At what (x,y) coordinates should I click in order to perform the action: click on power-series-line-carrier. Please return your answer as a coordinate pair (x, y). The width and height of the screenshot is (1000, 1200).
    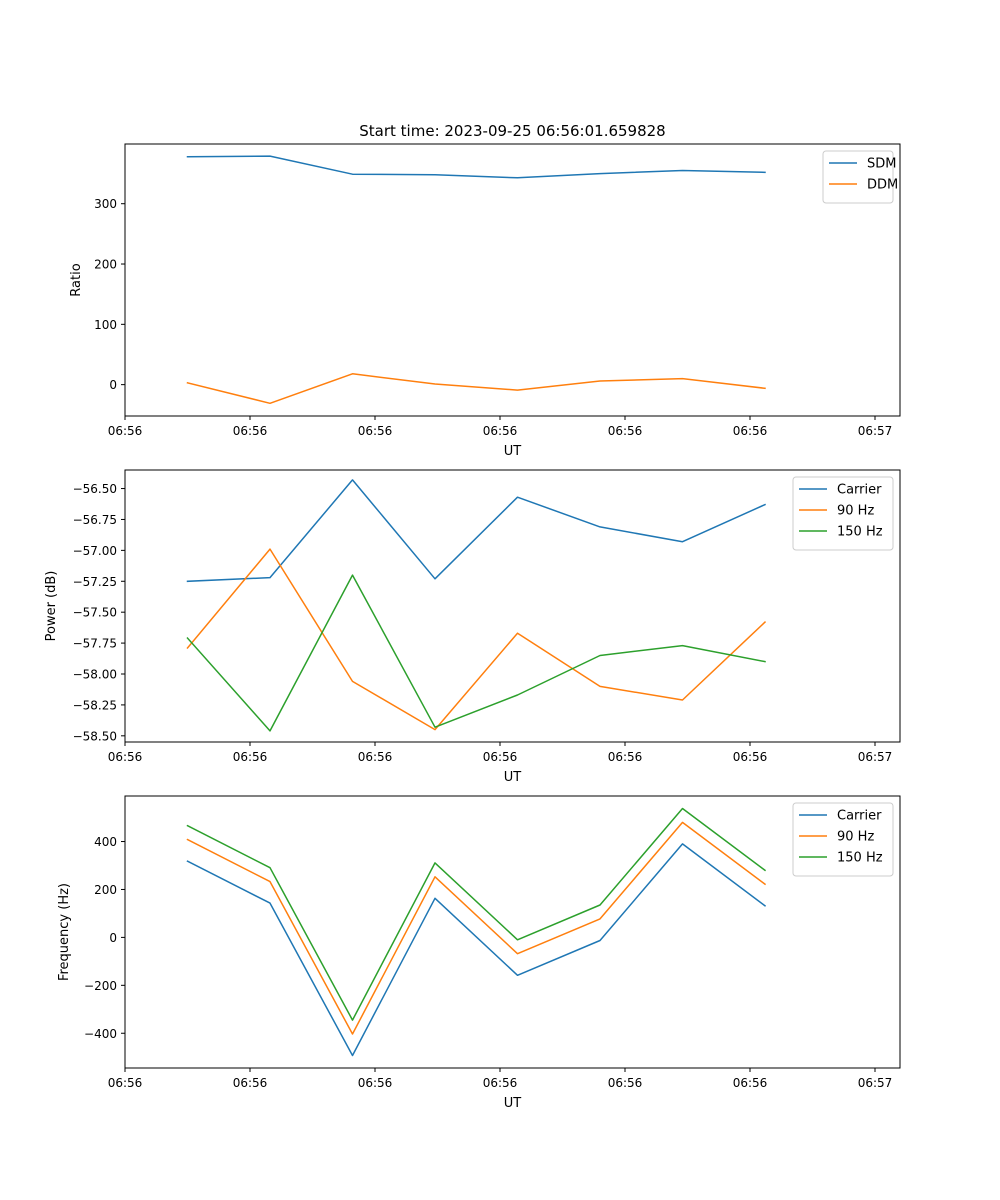
    Looking at the image, I should click on (476, 531).